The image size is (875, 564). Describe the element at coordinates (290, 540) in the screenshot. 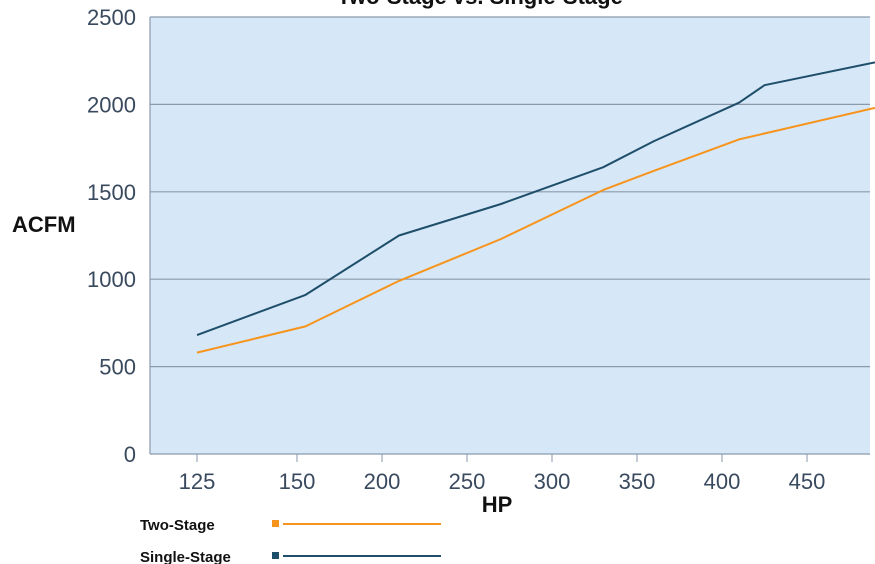

I see `legend: Two-Stage Single-Stage` at that location.